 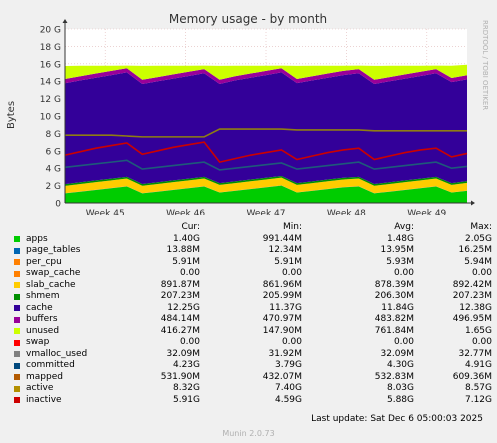 What do you see at coordinates (39, 307) in the screenshot?
I see `legend-series-name: cache` at bounding box center [39, 307].